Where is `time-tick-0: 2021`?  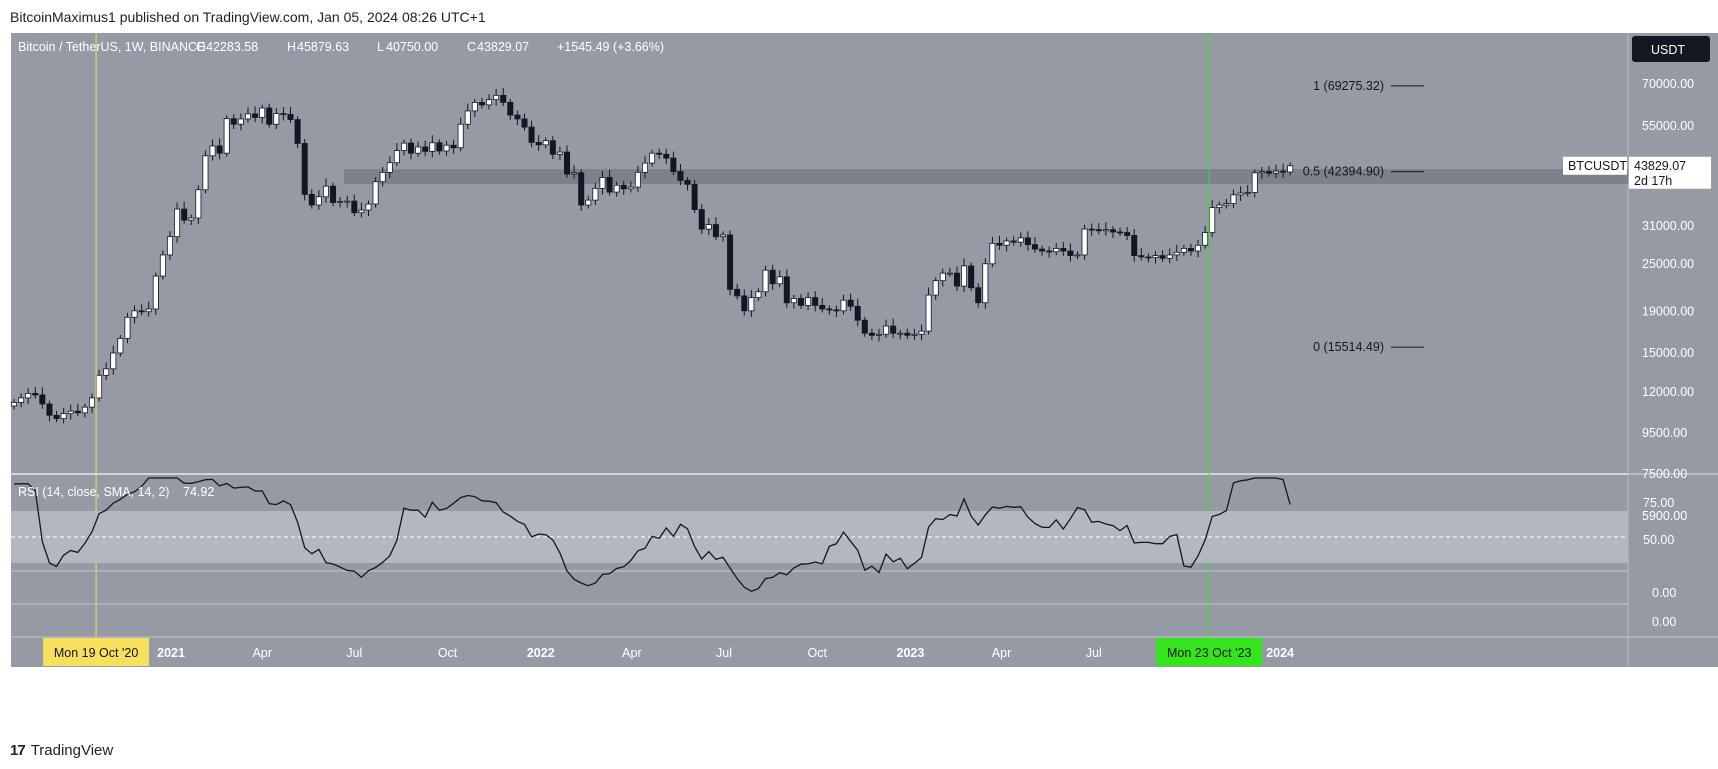 time-tick-0: 2021 is located at coordinates (171, 653).